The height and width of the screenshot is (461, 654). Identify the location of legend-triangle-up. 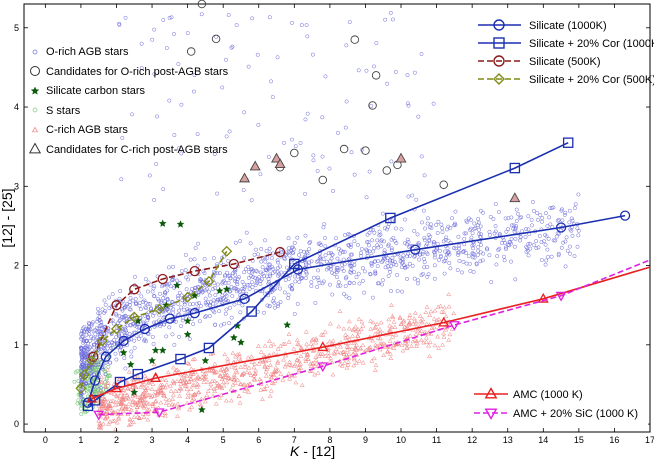
(491, 393).